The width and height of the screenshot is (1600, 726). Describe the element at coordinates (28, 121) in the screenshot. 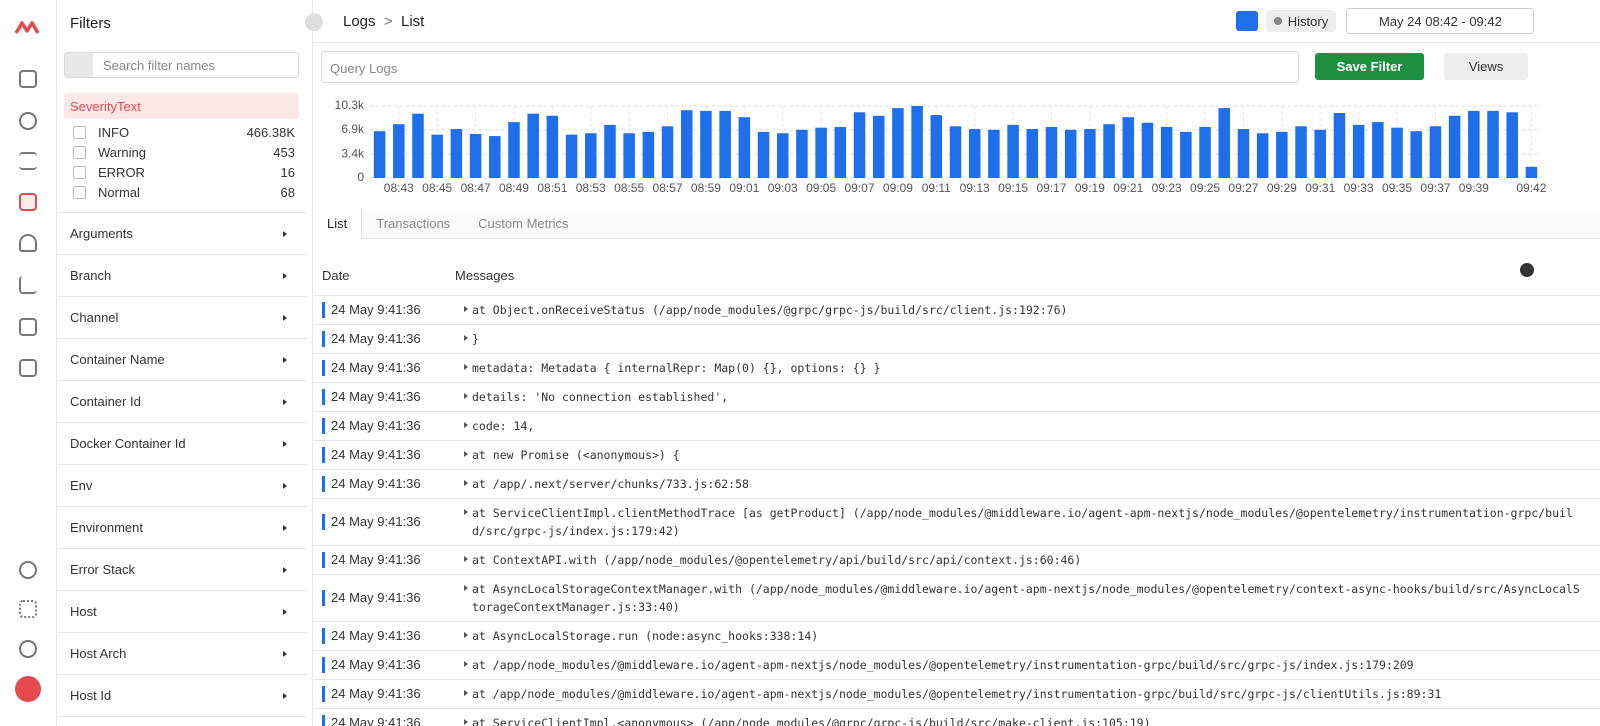

I see `nav-infra` at that location.